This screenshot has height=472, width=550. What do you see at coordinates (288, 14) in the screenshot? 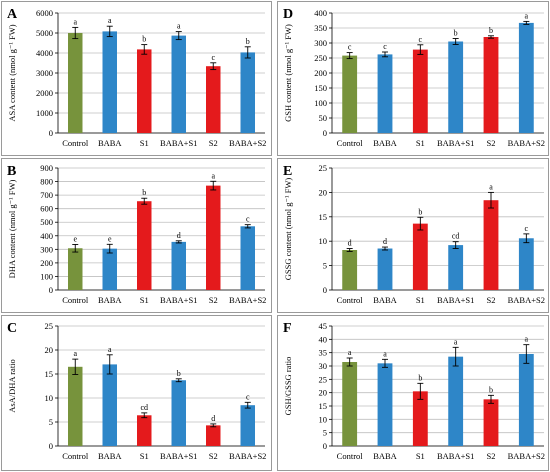
I see `panel-letter: D` at bounding box center [288, 14].